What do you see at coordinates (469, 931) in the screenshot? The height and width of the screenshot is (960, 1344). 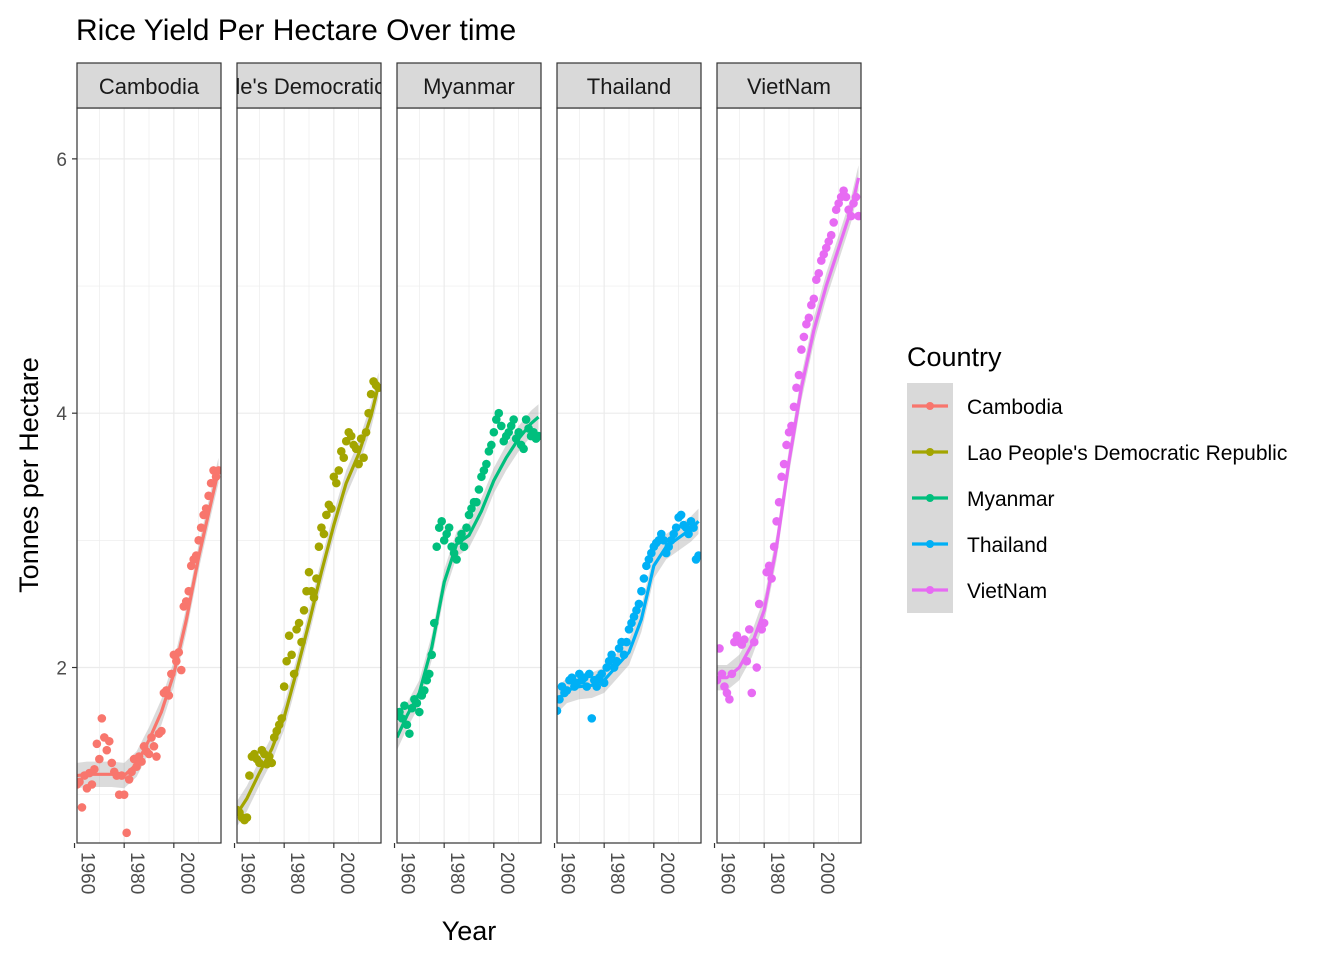 I see `x-axis-title: Year` at bounding box center [469, 931].